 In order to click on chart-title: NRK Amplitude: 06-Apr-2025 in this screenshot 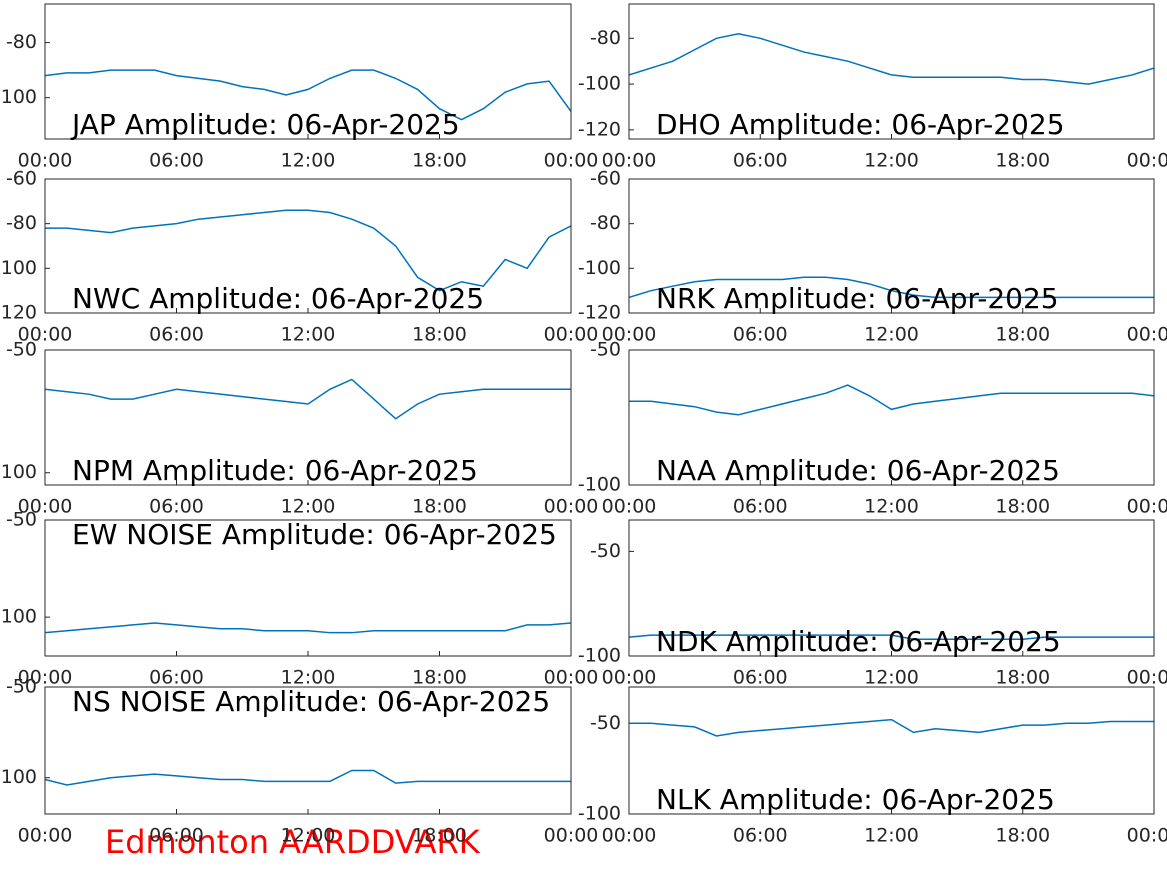, I will do `click(857, 298)`.